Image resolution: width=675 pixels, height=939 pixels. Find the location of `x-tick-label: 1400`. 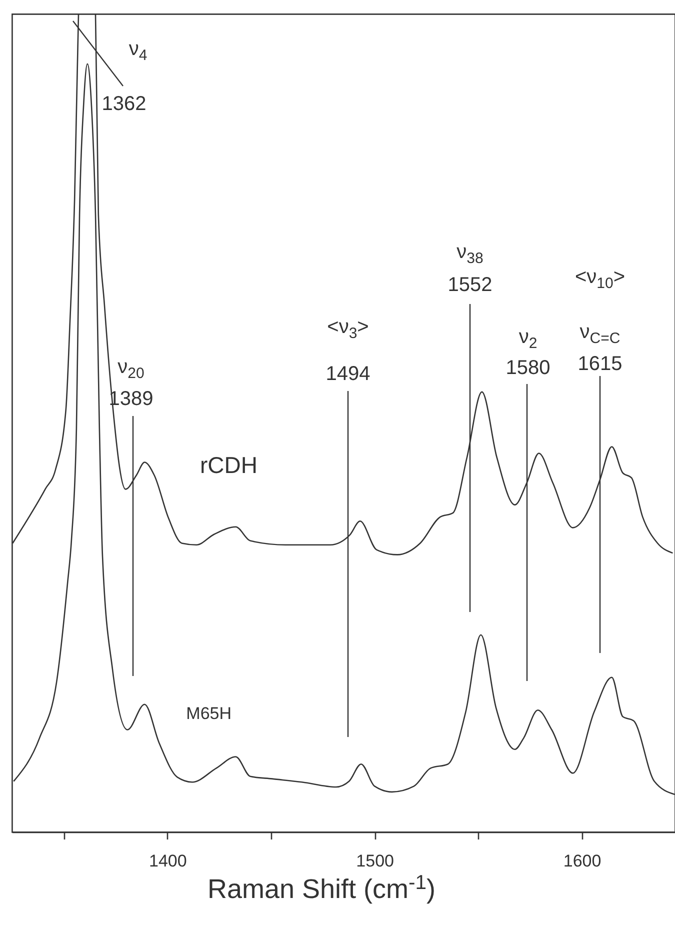

x-tick-label: 1400 is located at coordinates (167, 861).